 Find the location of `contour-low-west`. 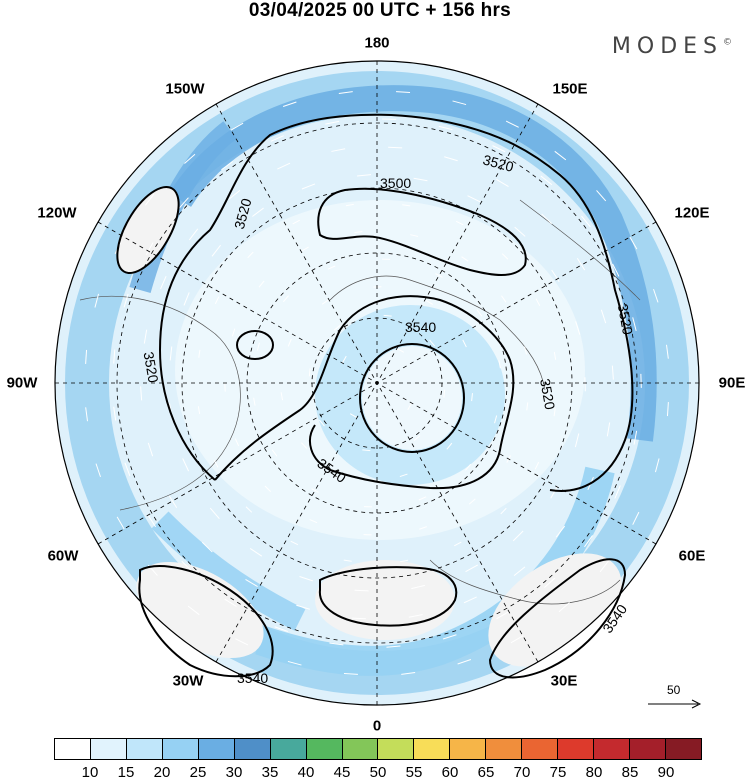

contour-low-west is located at coordinates (148, 230).